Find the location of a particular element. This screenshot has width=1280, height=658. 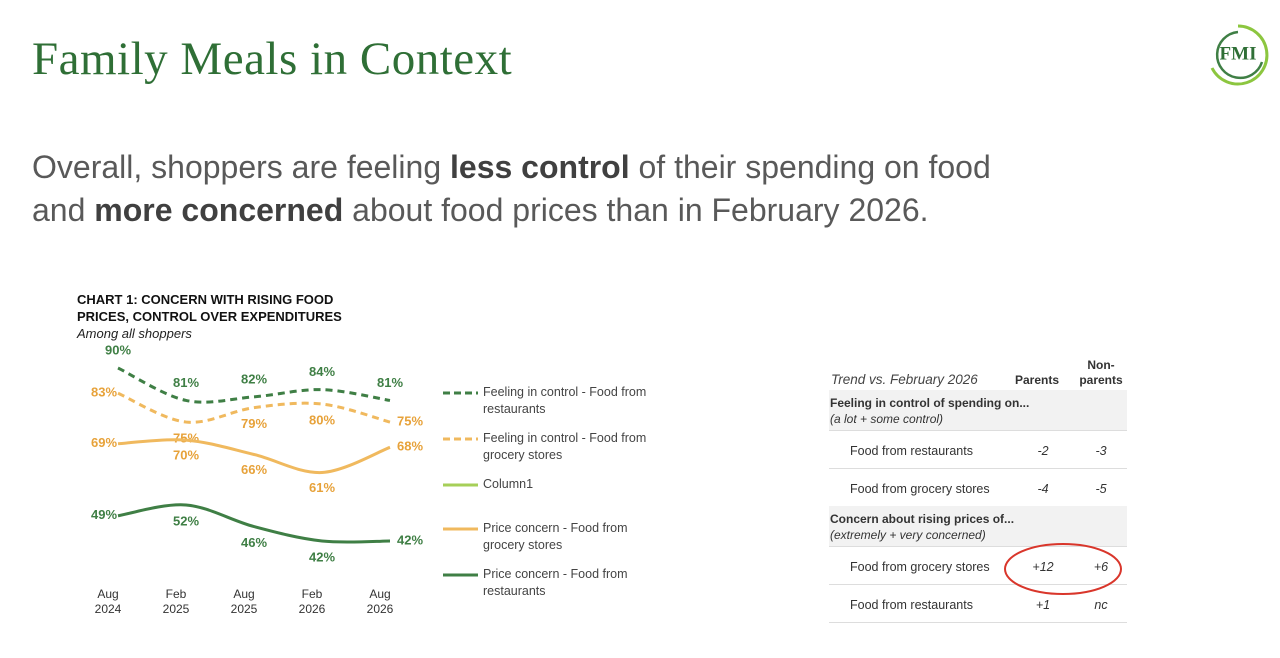

legend-entry: Price concern - Food from restaurants is located at coordinates (553, 583).